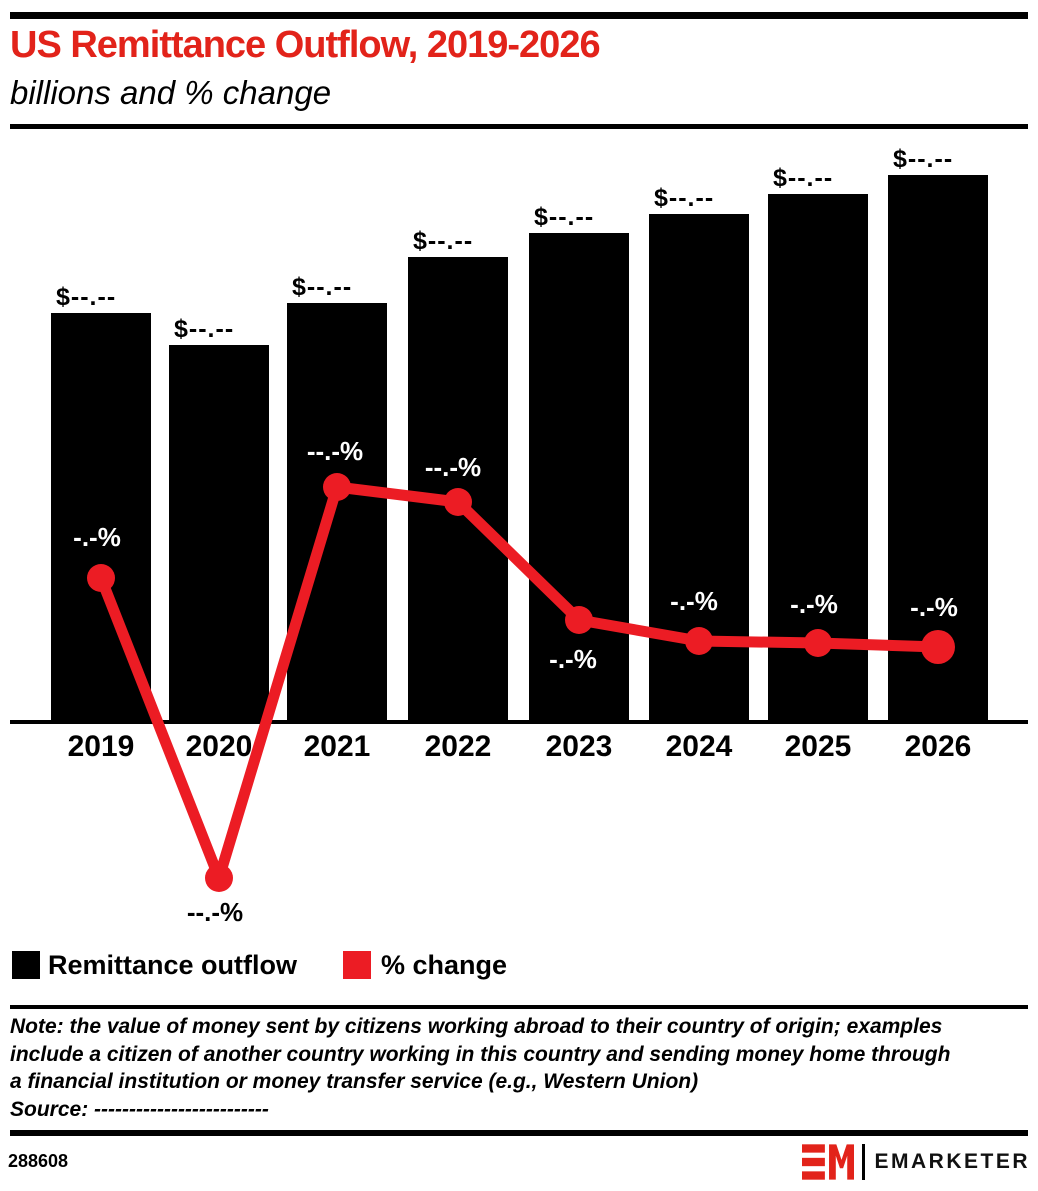  What do you see at coordinates (923, 159) in the screenshot?
I see `bar-value-label-2026: $--.--` at bounding box center [923, 159].